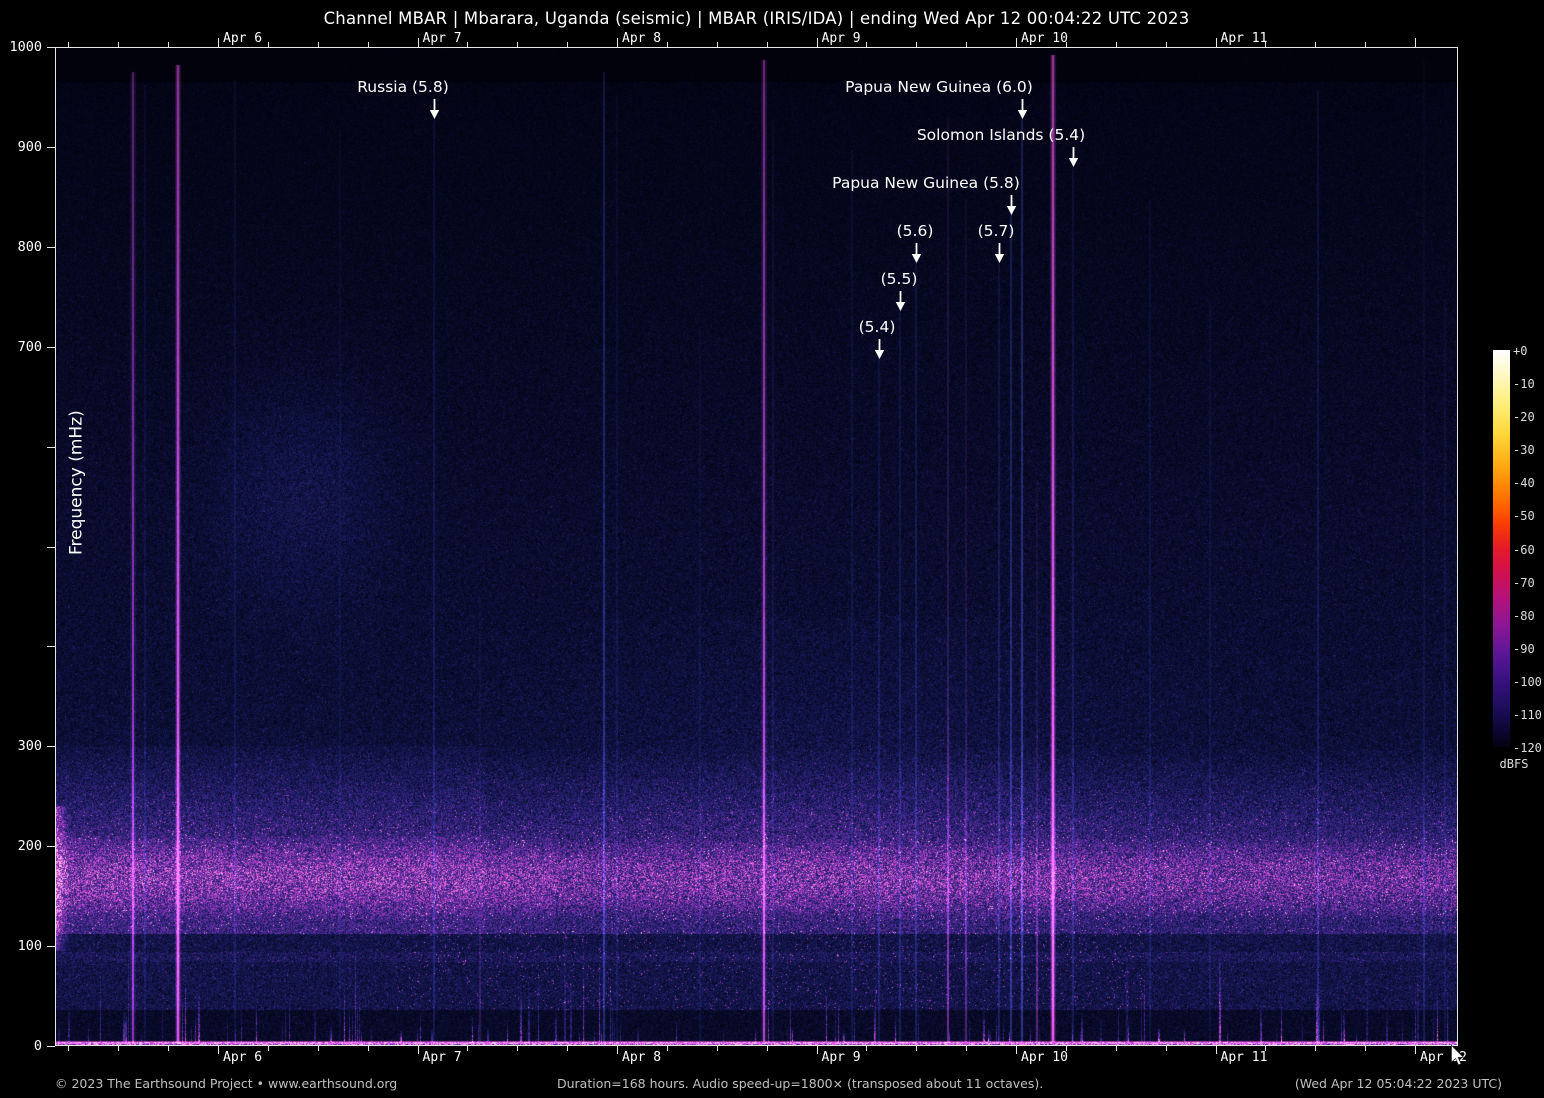 The height and width of the screenshot is (1098, 1544). What do you see at coordinates (642, 38) in the screenshot?
I see `x-top-tick-label: Apr 8` at bounding box center [642, 38].